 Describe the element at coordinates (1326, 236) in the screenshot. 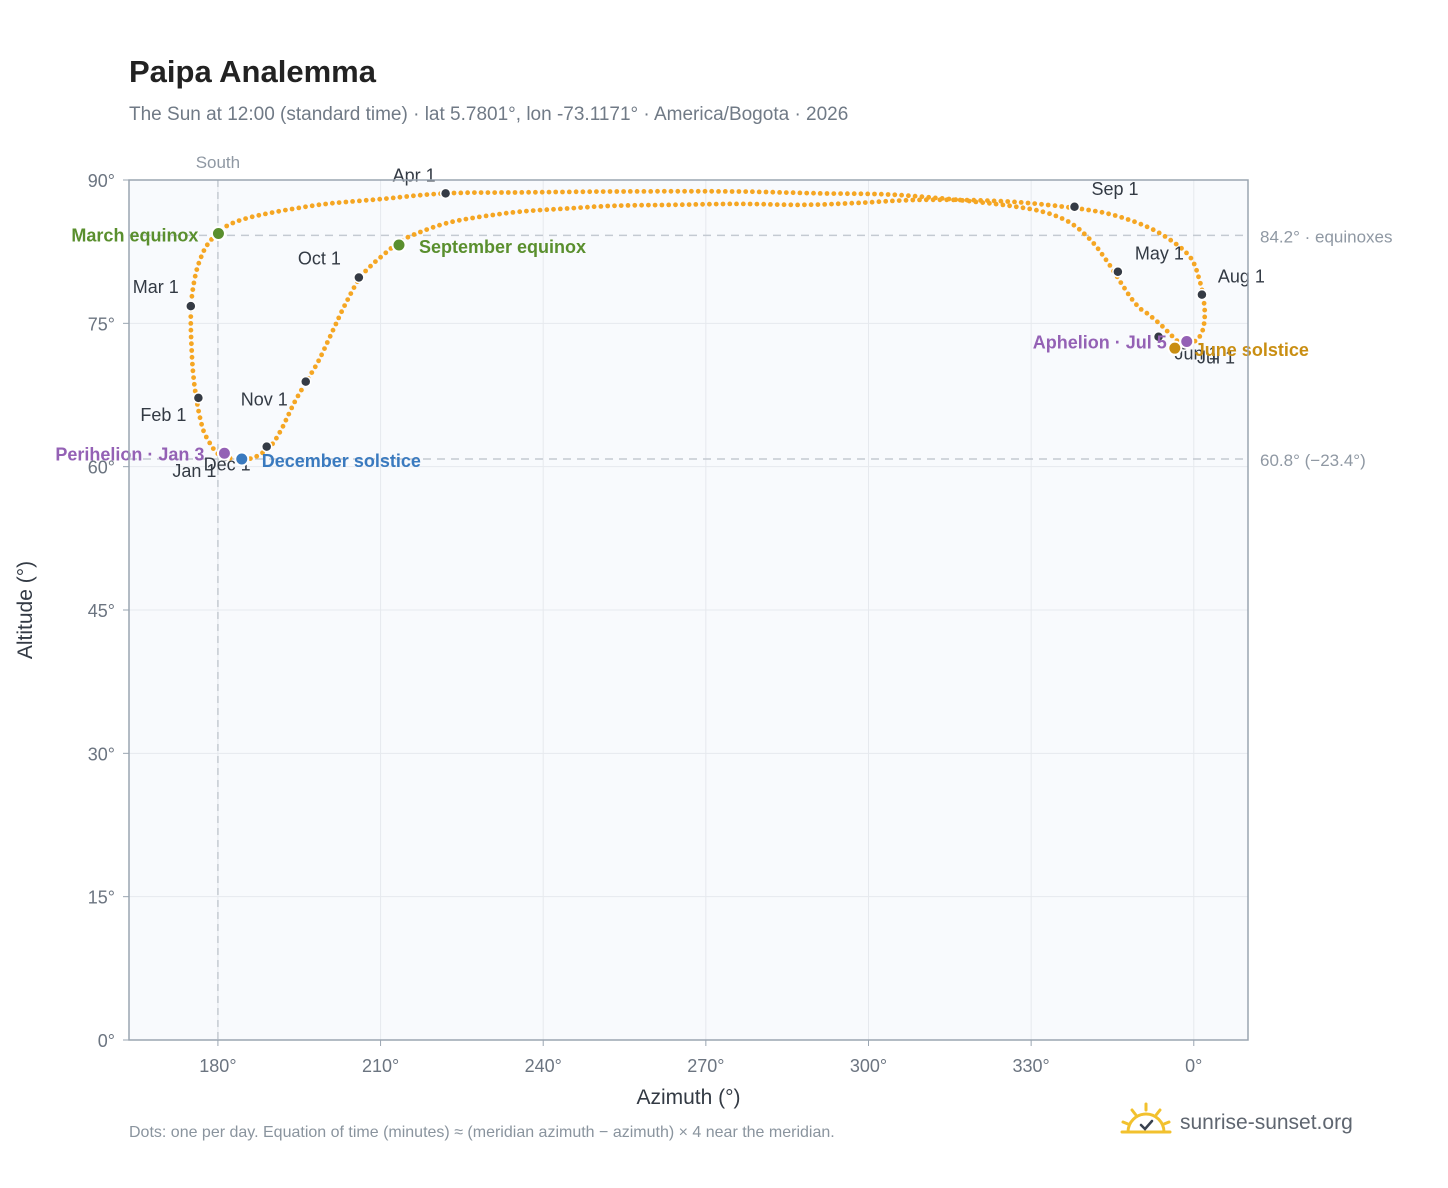

I see `reference-line-label: 84.2° · equinoxes` at that location.